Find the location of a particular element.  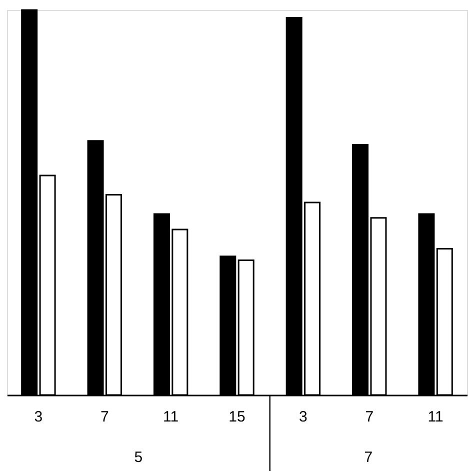

x-tick-label: 15 is located at coordinates (237, 417).